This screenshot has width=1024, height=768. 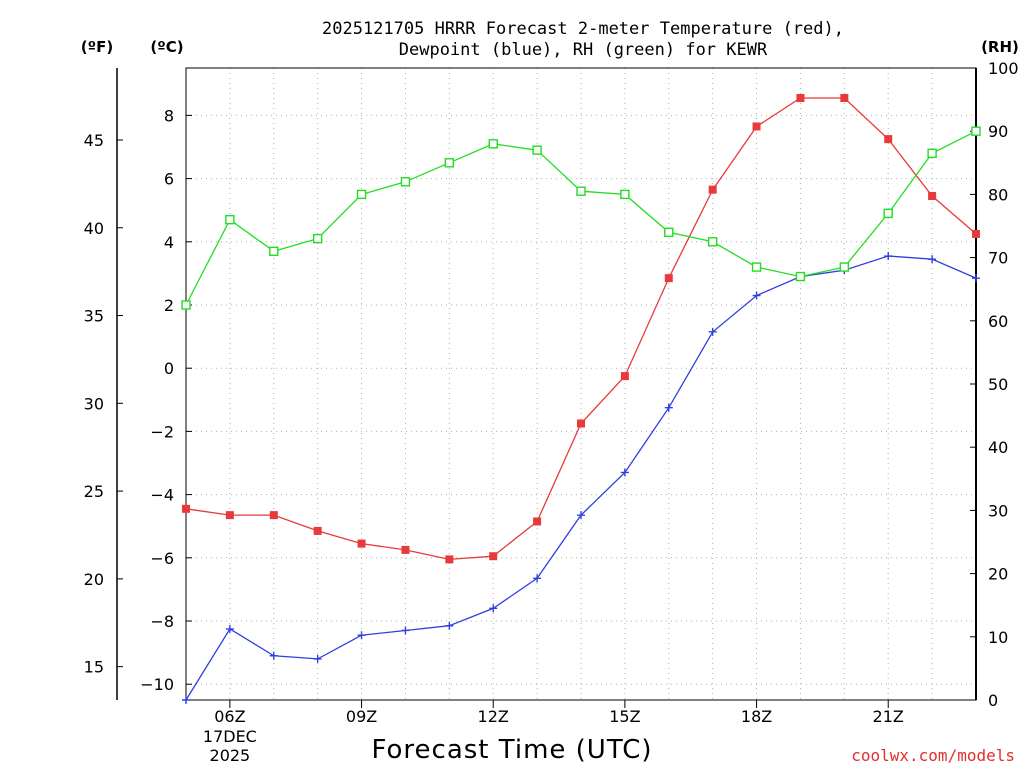 What do you see at coordinates (511, 750) in the screenshot?
I see `x-axis-title: Forecast Time (UTC)` at bounding box center [511, 750].